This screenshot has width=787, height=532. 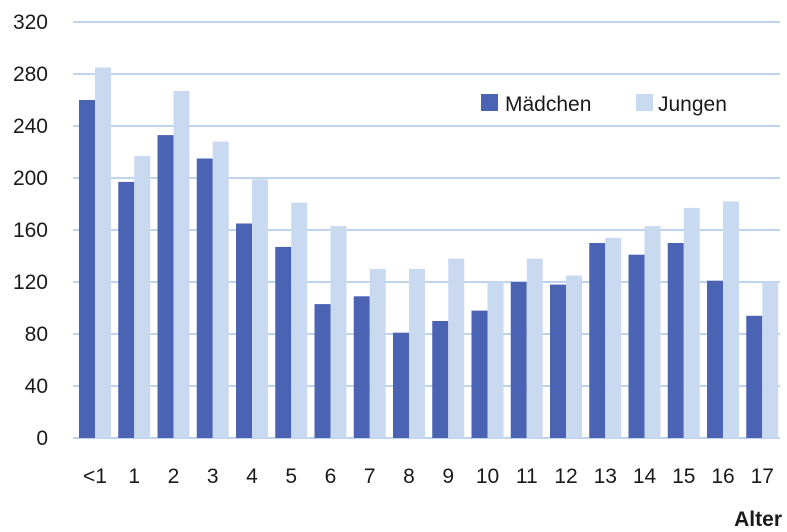 I want to click on y-tick-label: 120, so click(x=30, y=282).